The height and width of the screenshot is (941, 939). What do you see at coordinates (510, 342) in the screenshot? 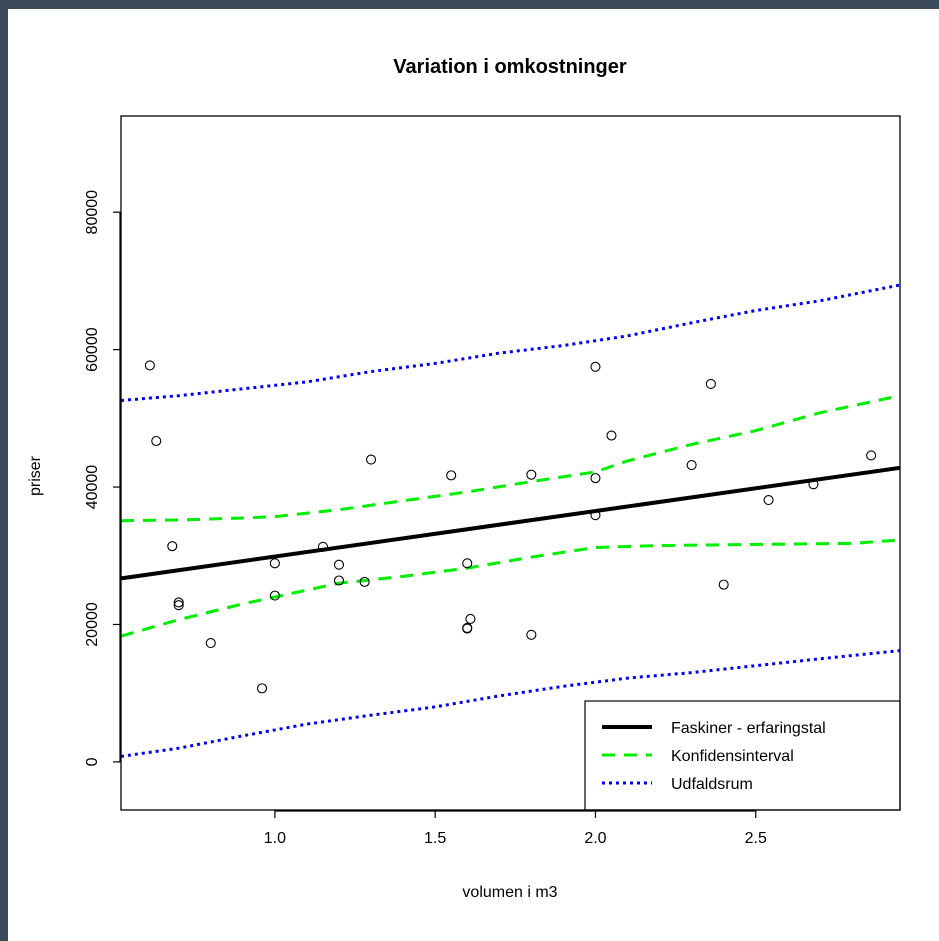
I see `series-line-dotted` at bounding box center [510, 342].